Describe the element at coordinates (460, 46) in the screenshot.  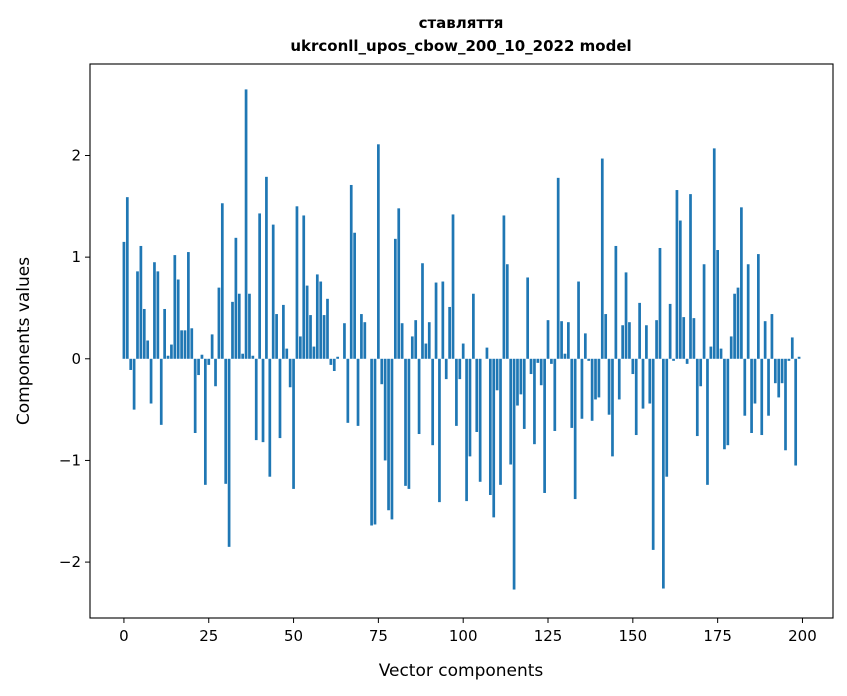
I see `chart-subtitle: ukrconll_upos_cbow_200_10_2022 model` at that location.